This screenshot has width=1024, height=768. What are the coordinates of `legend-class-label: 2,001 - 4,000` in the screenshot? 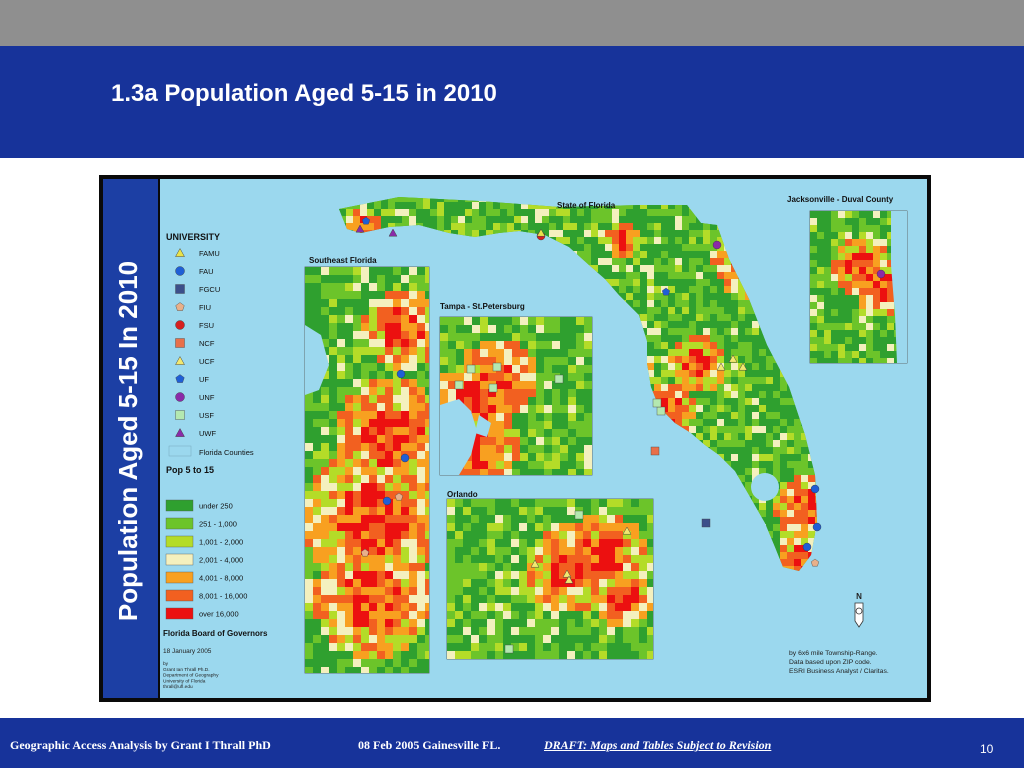 It's located at (221, 560).